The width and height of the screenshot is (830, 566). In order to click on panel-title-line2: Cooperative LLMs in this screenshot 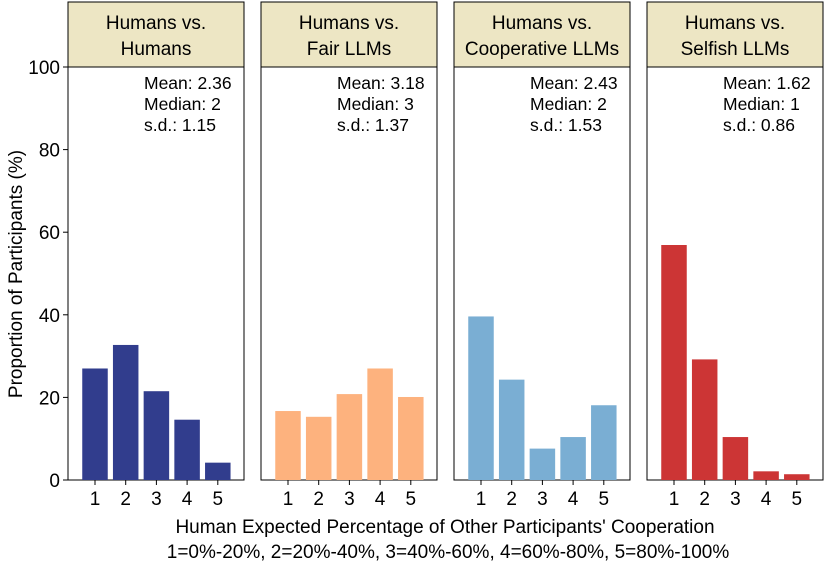, I will do `click(542, 49)`.